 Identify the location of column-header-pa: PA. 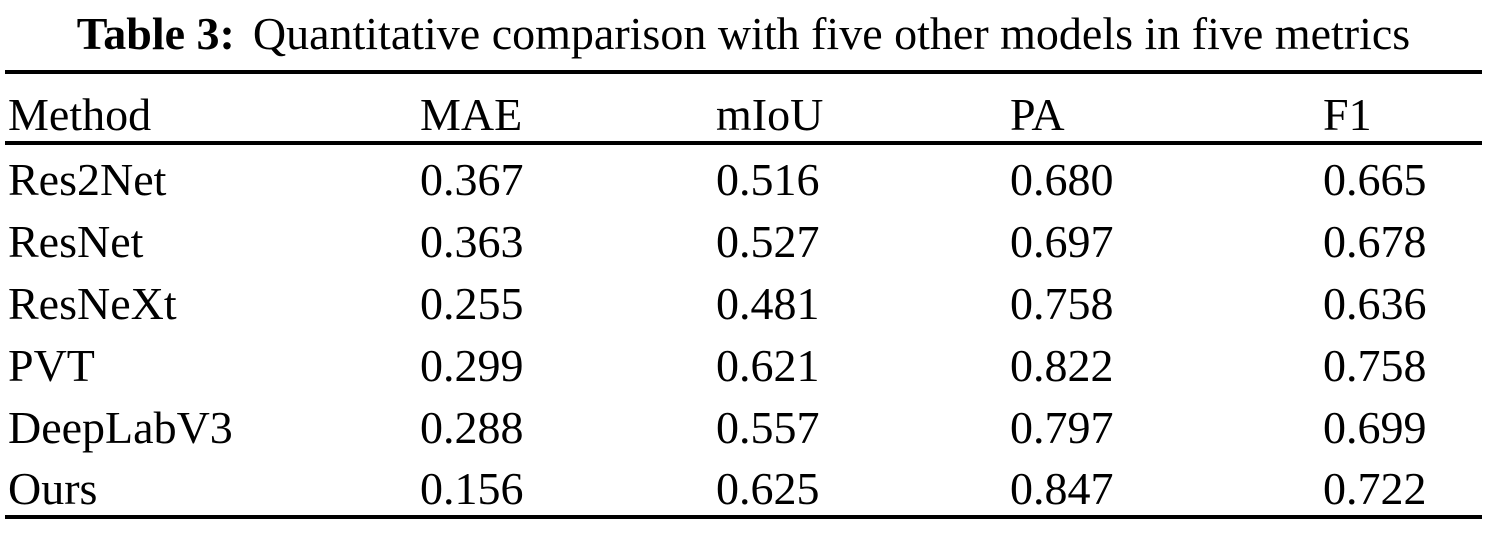
(1166, 108).